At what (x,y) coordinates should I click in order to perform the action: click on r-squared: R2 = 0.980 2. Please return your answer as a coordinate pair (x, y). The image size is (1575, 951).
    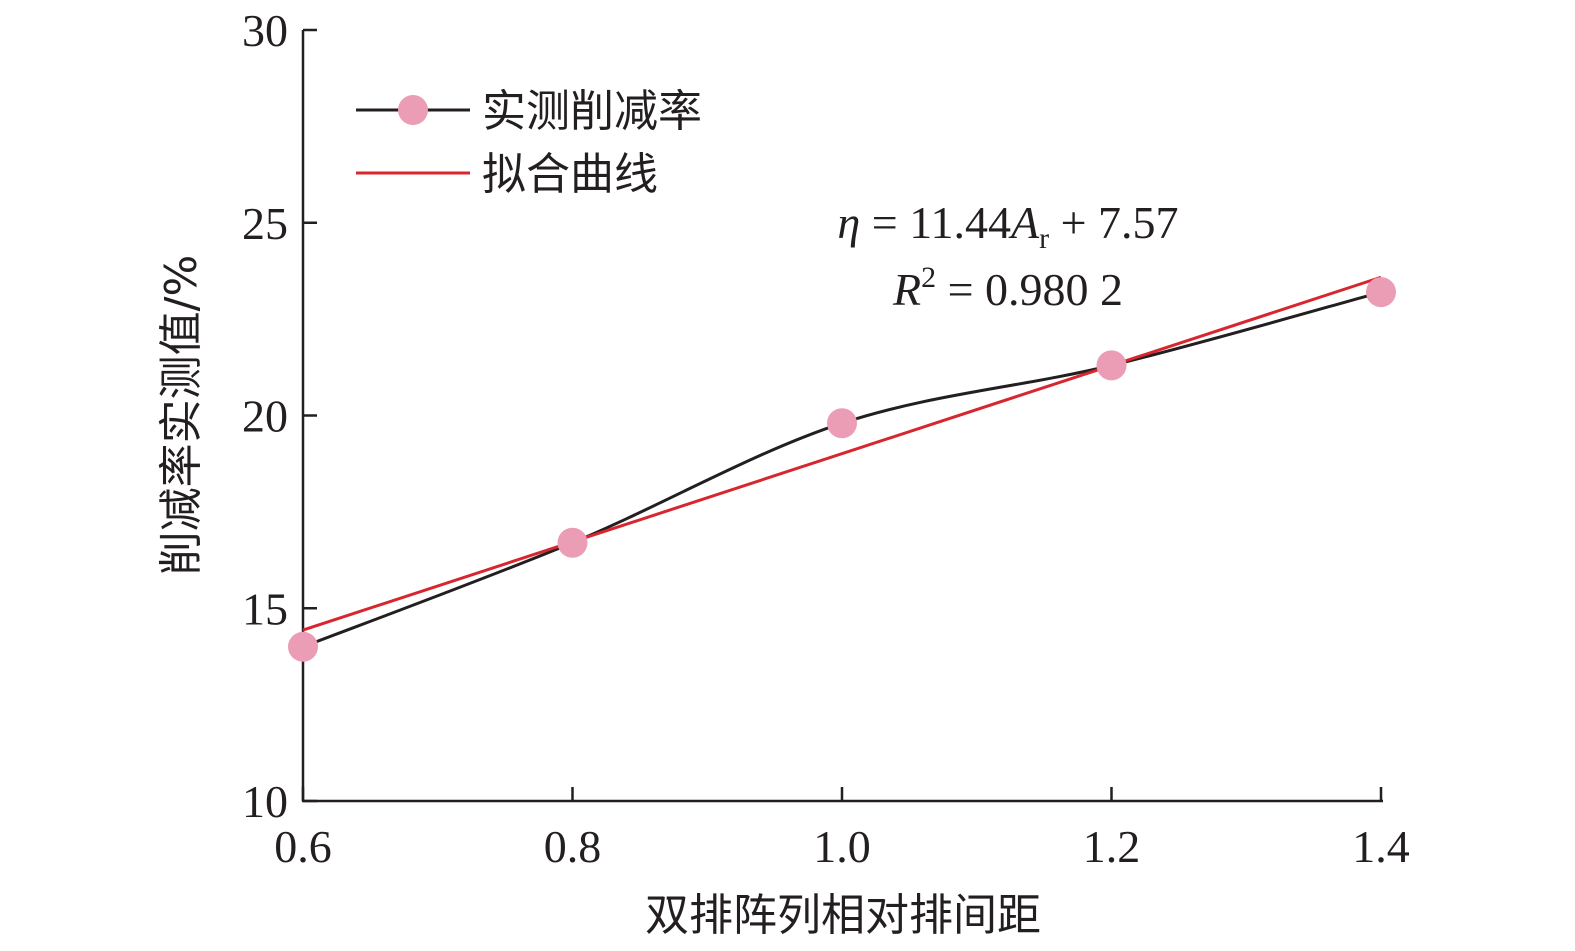
    Looking at the image, I should click on (1007, 288).